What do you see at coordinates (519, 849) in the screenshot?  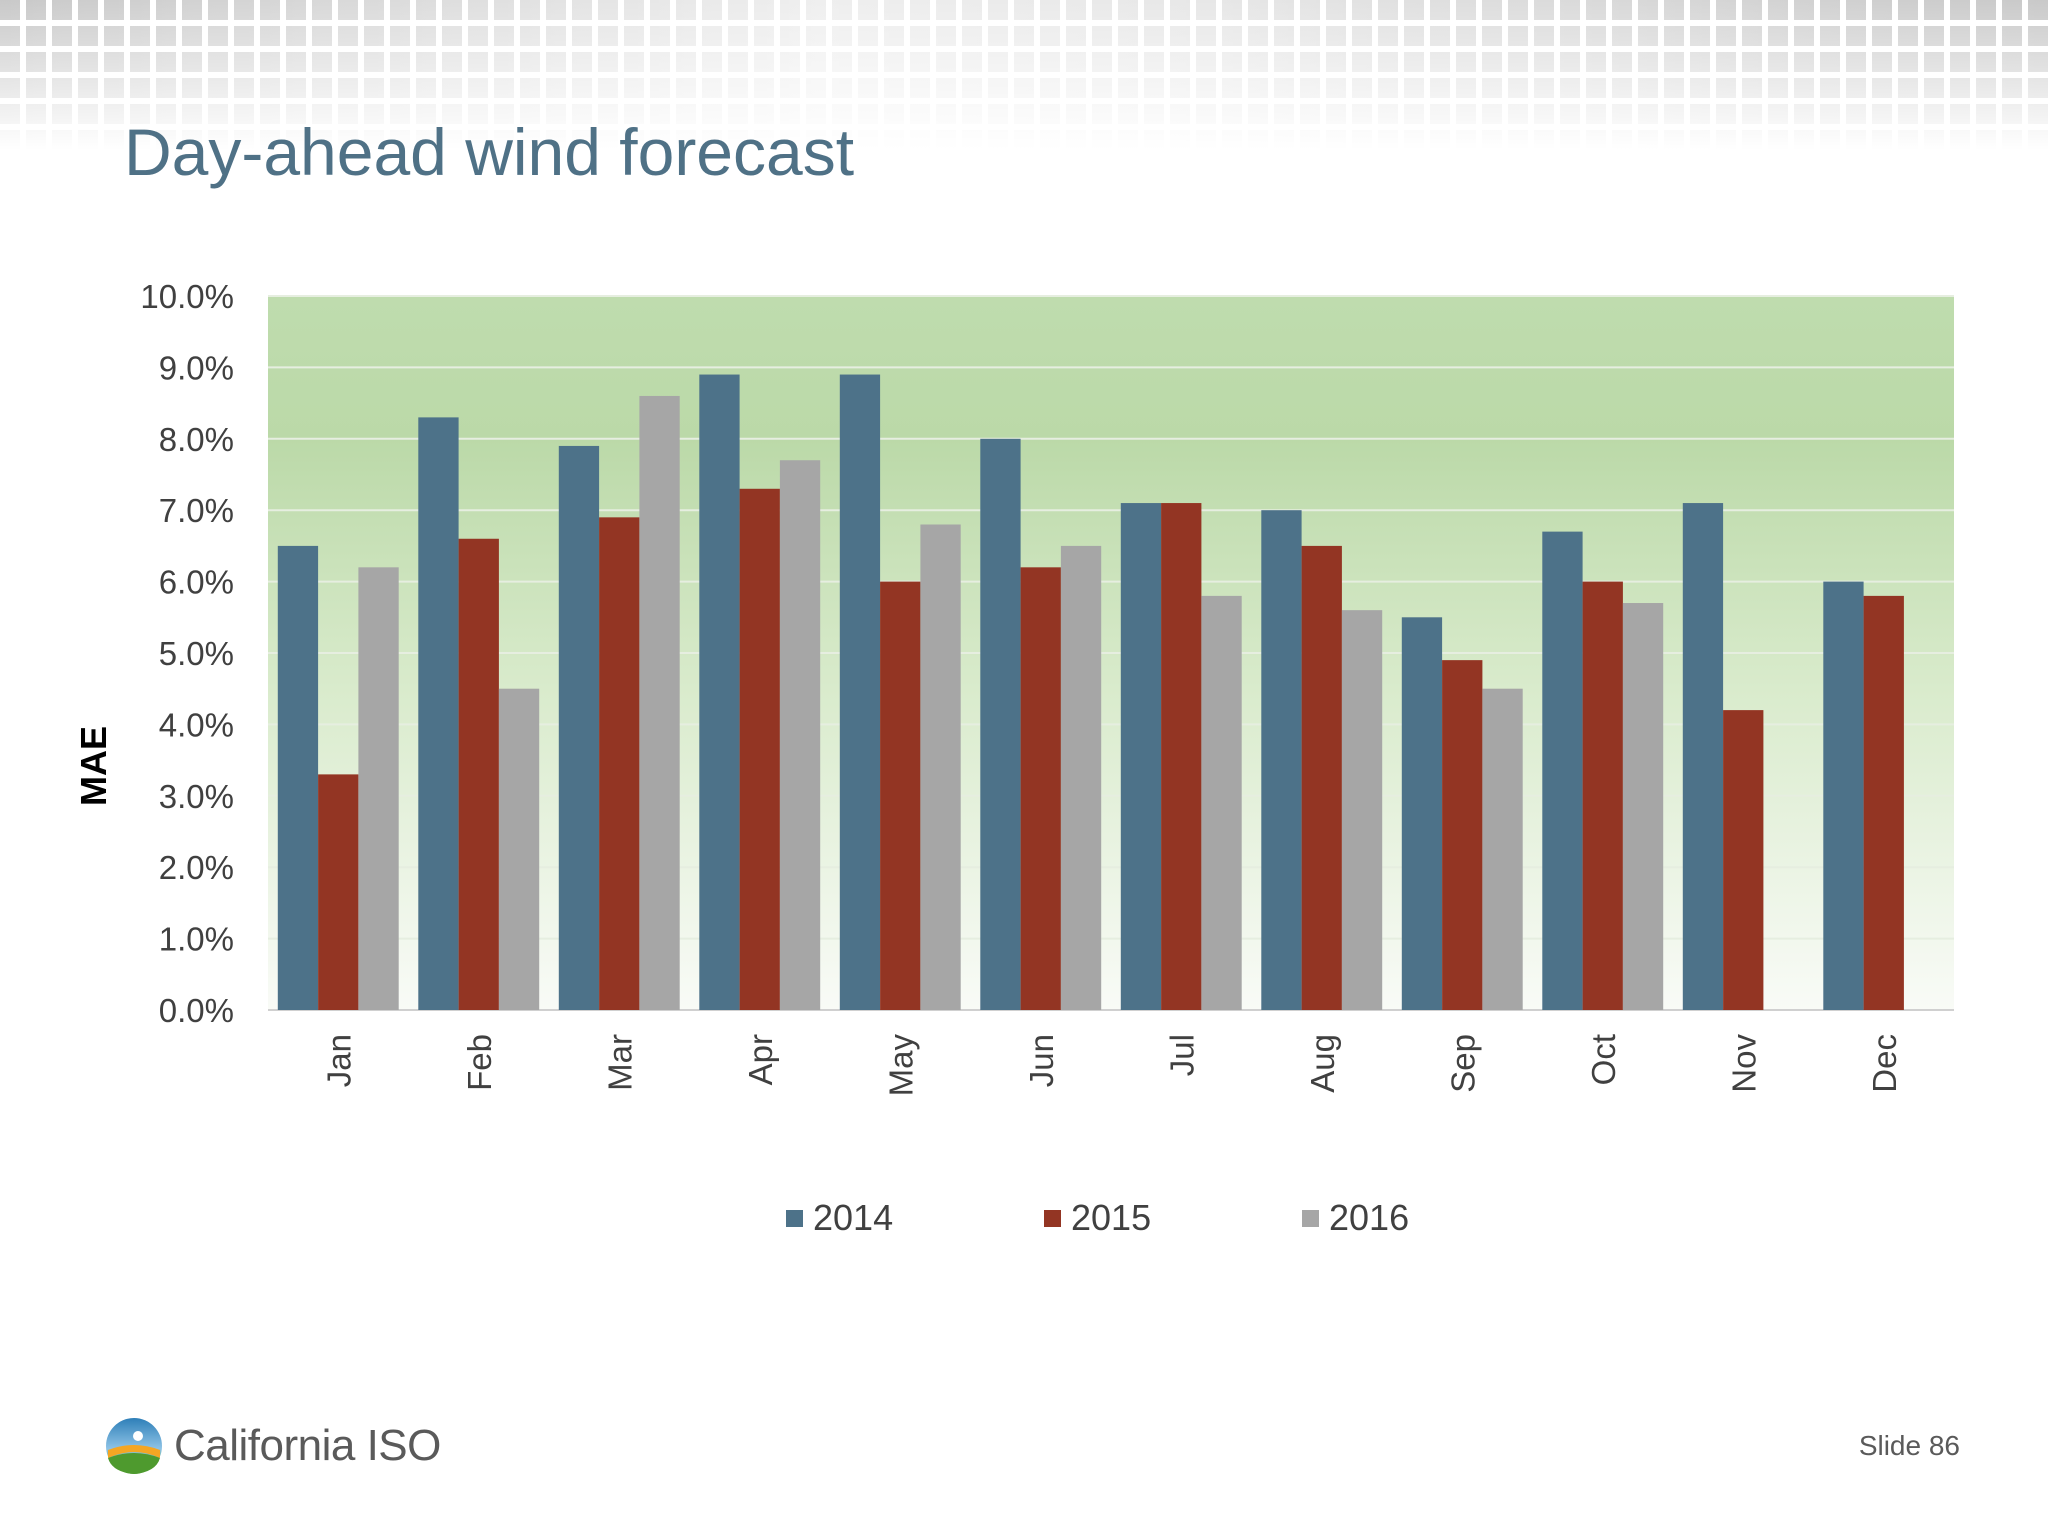 I see `bar-2016-feb` at bounding box center [519, 849].